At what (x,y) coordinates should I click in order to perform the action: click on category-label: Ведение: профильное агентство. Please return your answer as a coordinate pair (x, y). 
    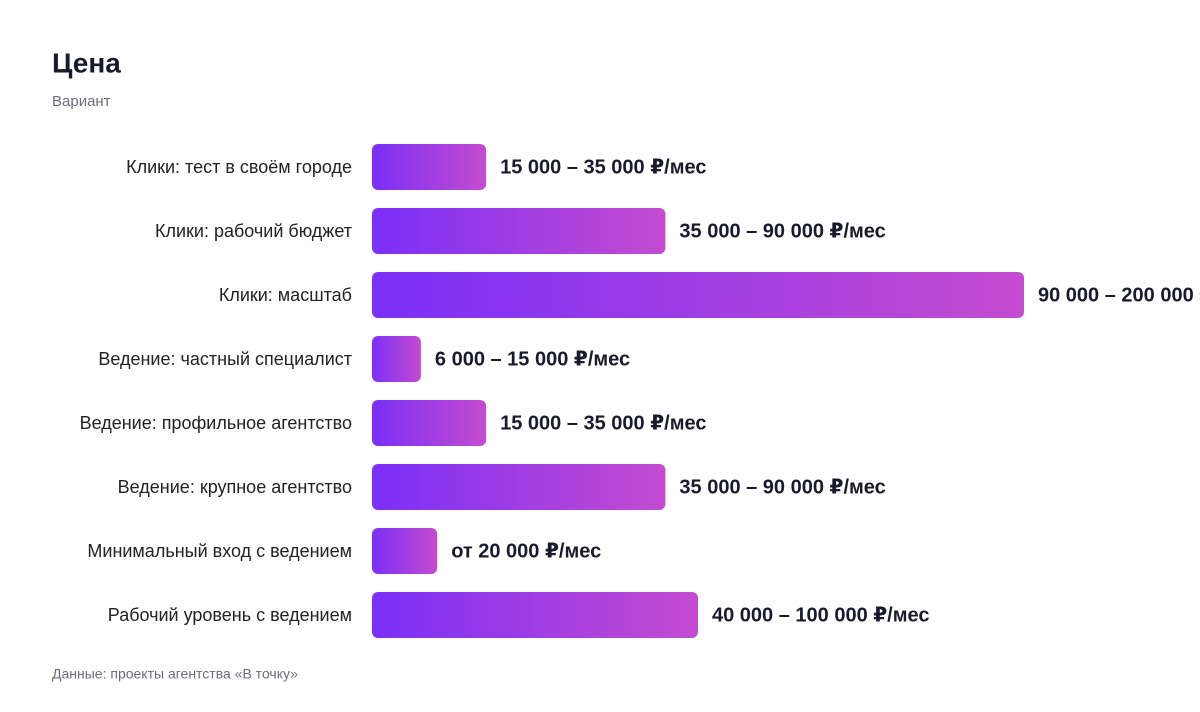
    Looking at the image, I should click on (216, 423).